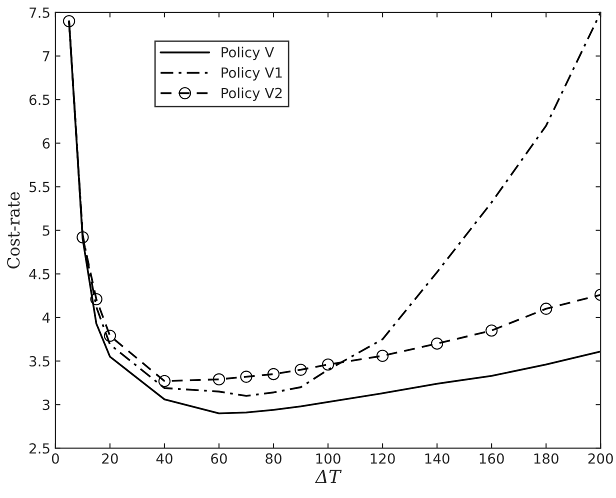 The height and width of the screenshot is (498, 616). What do you see at coordinates (39, 274) in the screenshot?
I see `y-tick-label: 4.5` at bounding box center [39, 274].